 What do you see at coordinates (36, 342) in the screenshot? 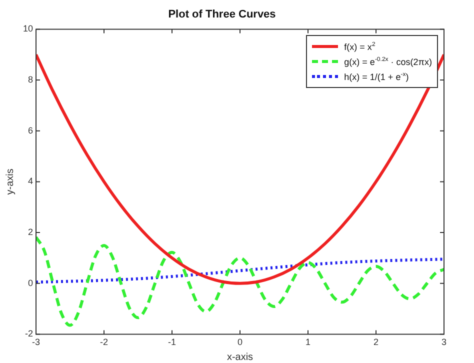
I see `x-tick-label: -3` at bounding box center [36, 342].